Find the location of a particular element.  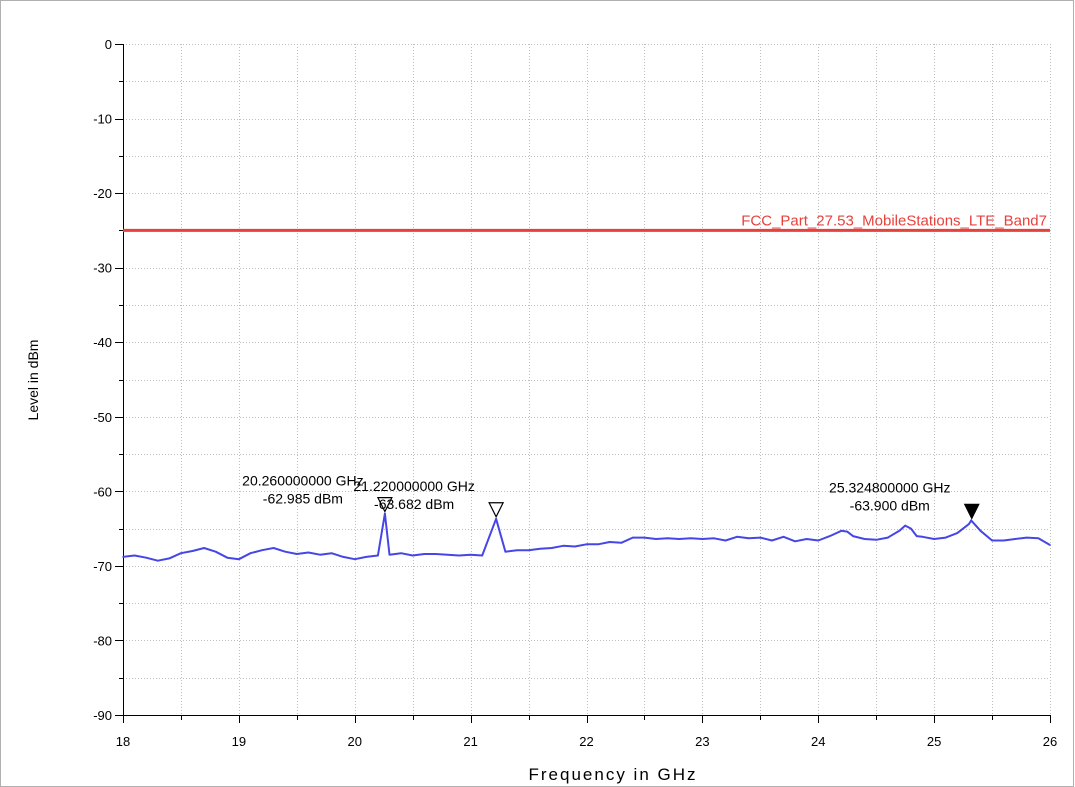

x-axis-title: Frequency in GHz is located at coordinates (613, 774).